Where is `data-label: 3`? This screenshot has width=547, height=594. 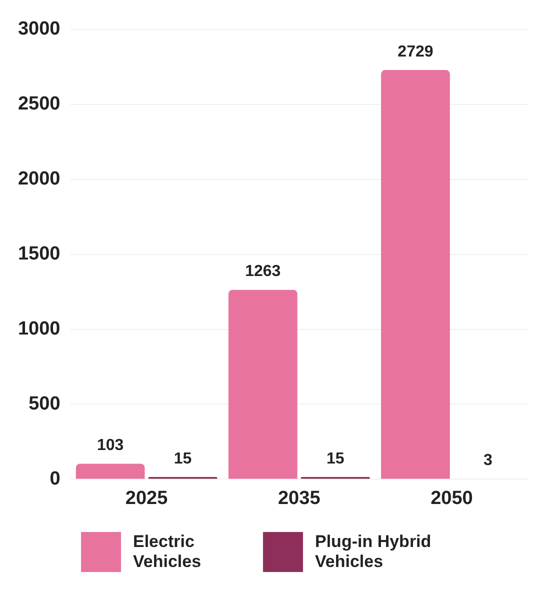 data-label: 3 is located at coordinates (487, 461).